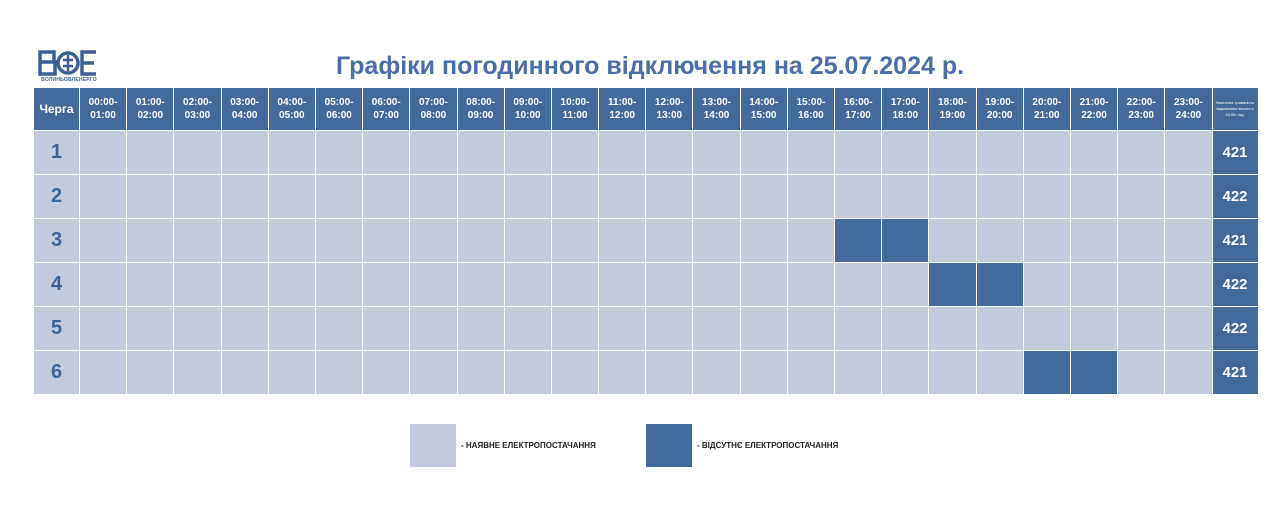 The image size is (1280, 510). What do you see at coordinates (811, 102) in the screenshot?
I see `hour-header-from: 15:00-` at bounding box center [811, 102].